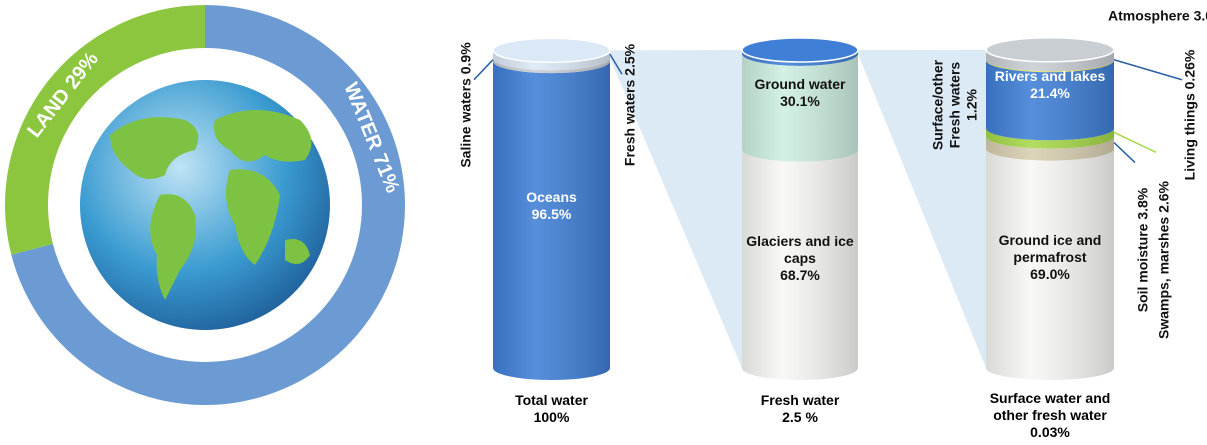 Image resolution: width=1207 pixels, height=445 pixels. What do you see at coordinates (1050, 274) in the screenshot?
I see `segment-value: 69.0%` at bounding box center [1050, 274].